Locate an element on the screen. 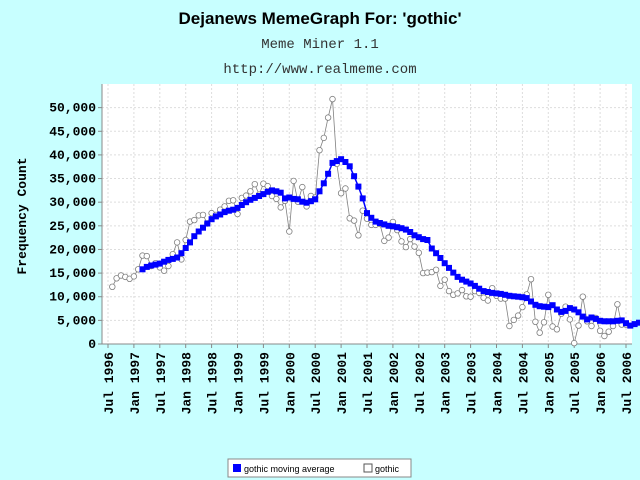 This screenshot has height=480, width=640. x-tick-label: Jan 2006 is located at coordinates (601, 383).